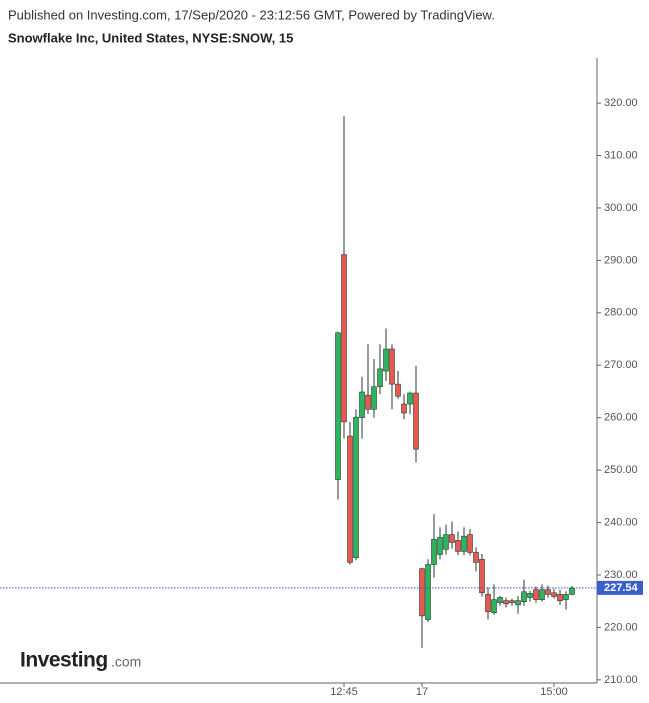 The image size is (649, 703). I want to click on y-tick-label: 240.00, so click(621, 522).